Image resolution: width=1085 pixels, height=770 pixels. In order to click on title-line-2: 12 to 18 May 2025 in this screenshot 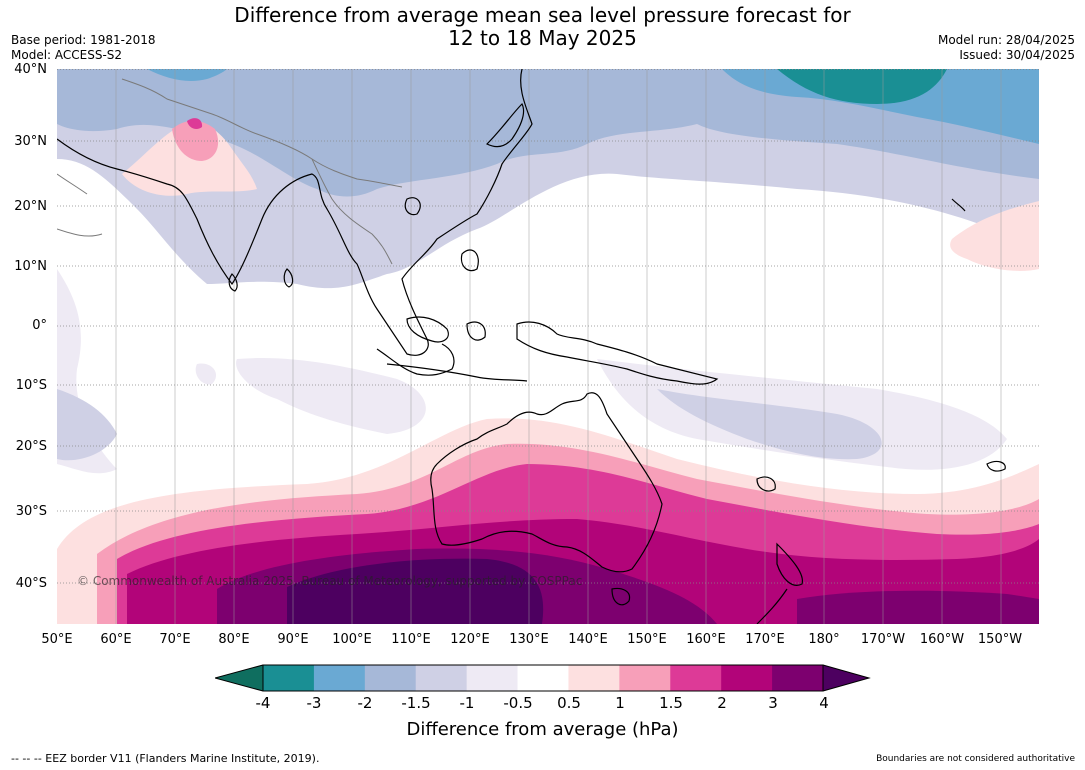, I will do `click(542, 38)`.